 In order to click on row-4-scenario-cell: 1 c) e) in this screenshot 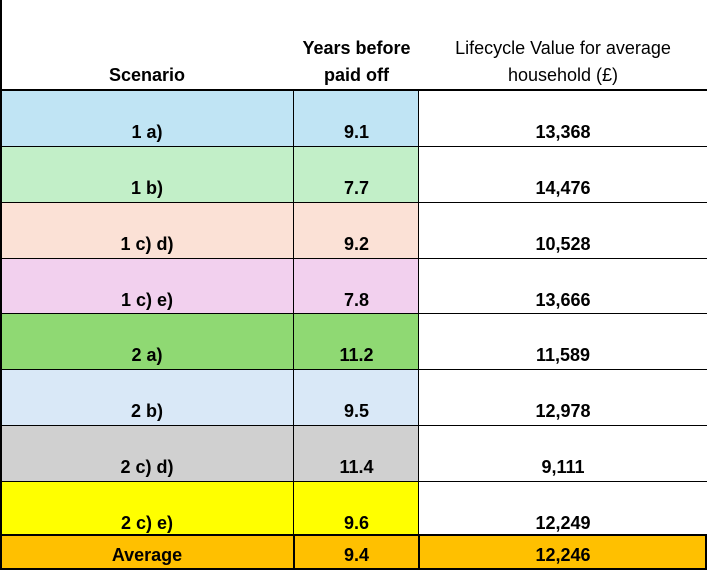, I will do `click(147, 287)`.